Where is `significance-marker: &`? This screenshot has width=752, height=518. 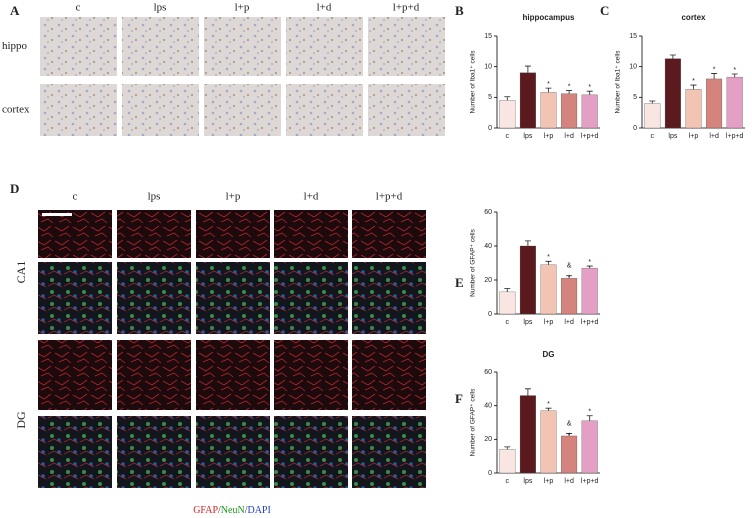
significance-marker: & is located at coordinates (569, 423).